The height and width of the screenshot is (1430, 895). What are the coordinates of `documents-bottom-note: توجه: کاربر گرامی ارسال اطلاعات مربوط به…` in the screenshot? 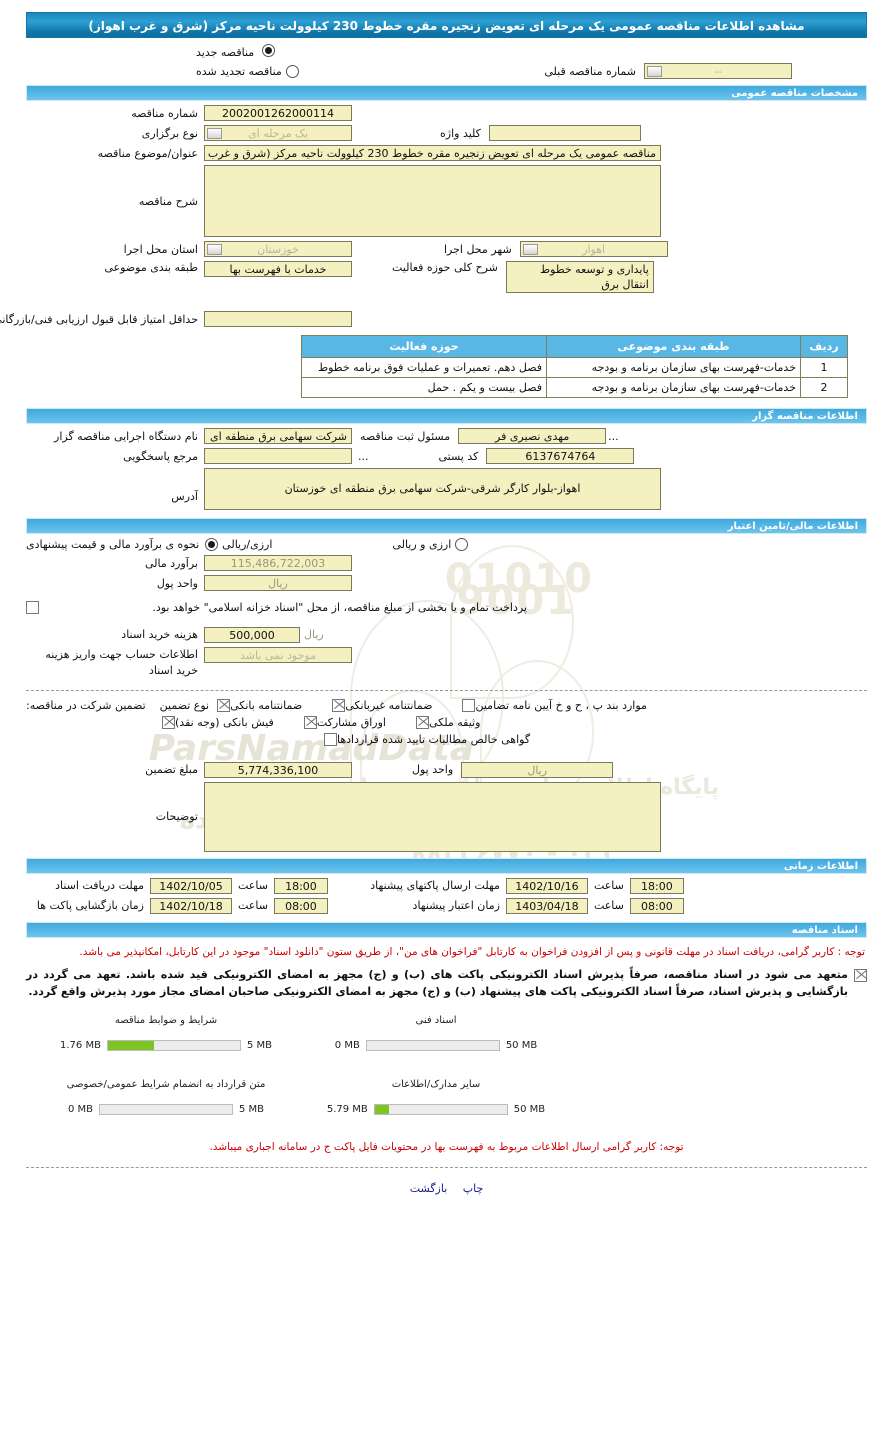 It's located at (447, 1147).